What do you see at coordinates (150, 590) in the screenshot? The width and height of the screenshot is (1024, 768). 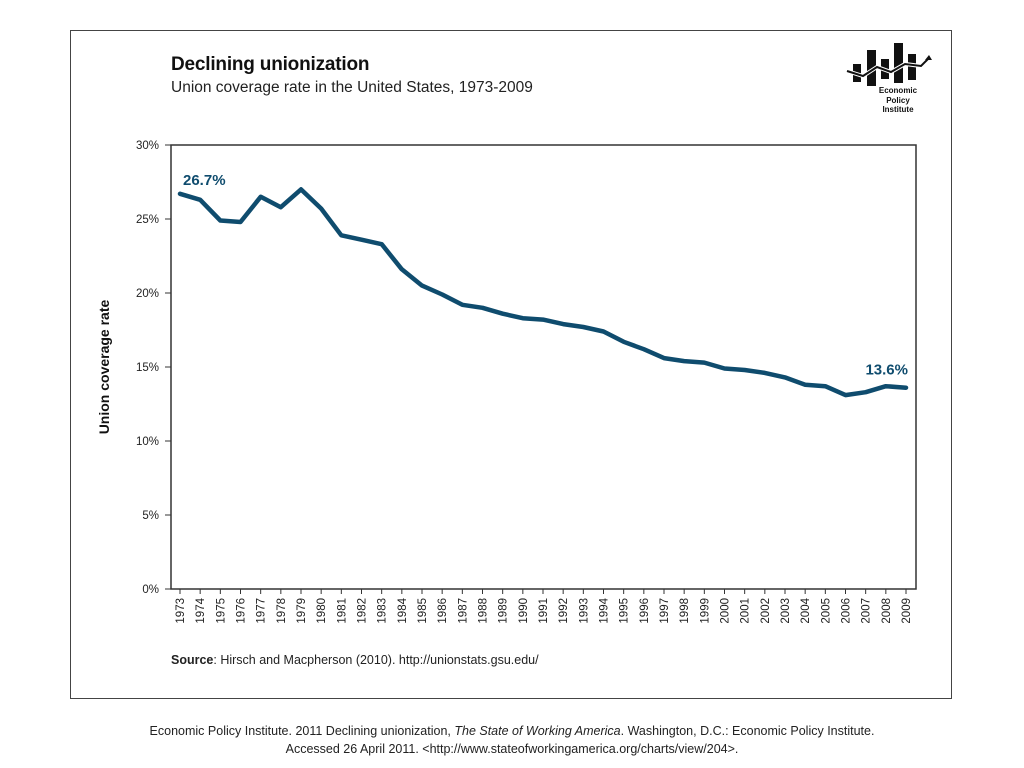 I see `y-tick-label: 0%` at bounding box center [150, 590].